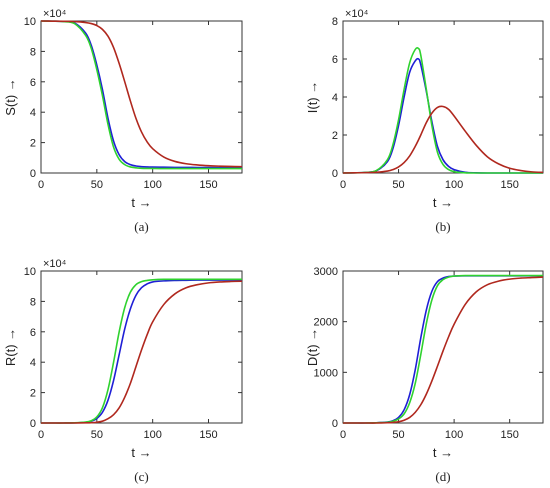  I want to click on panel-caption: (a), so click(141, 226).